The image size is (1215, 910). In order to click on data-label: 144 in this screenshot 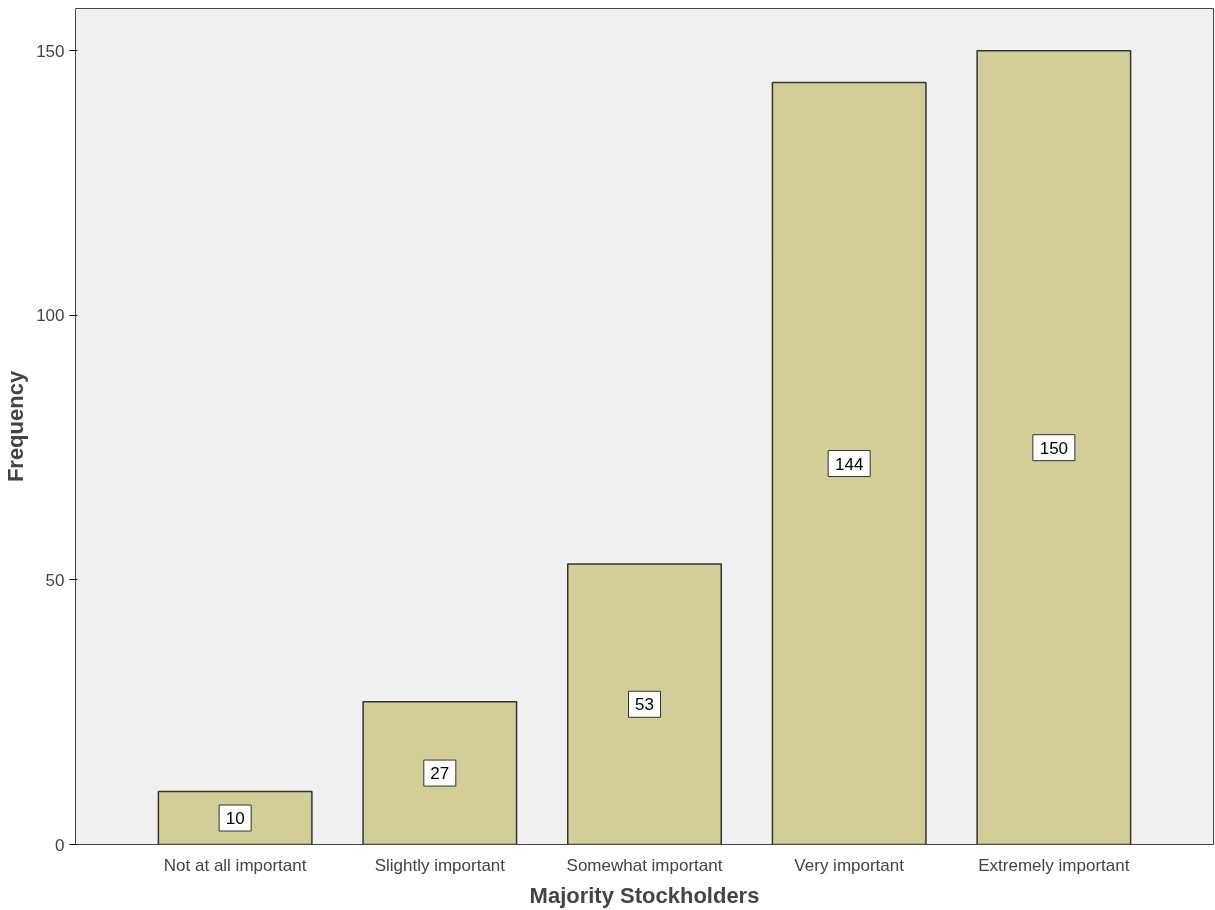, I will do `click(849, 464)`.